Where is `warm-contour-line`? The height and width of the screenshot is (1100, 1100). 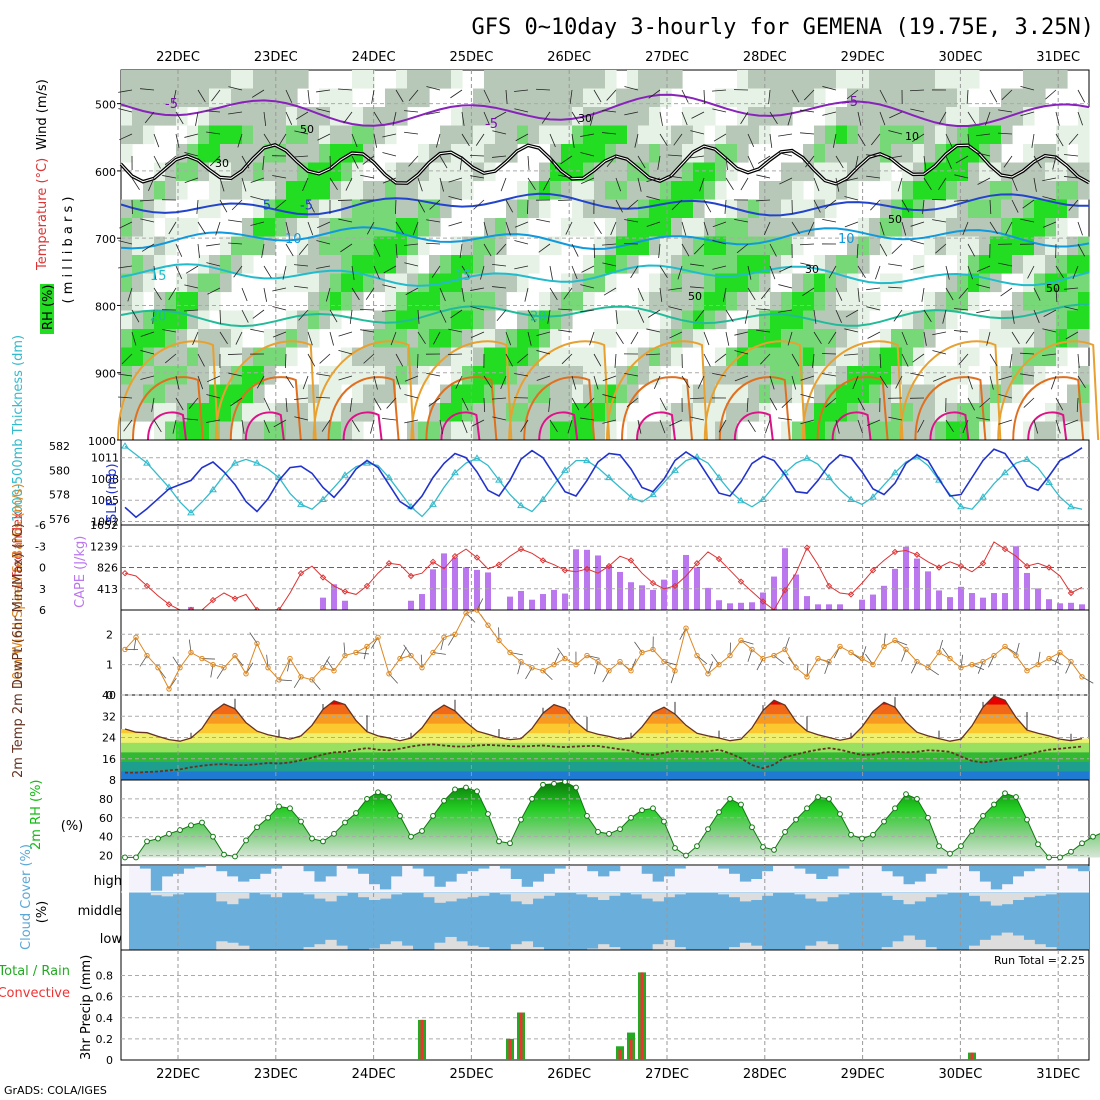
warm-contour-line is located at coordinates (950, 390).